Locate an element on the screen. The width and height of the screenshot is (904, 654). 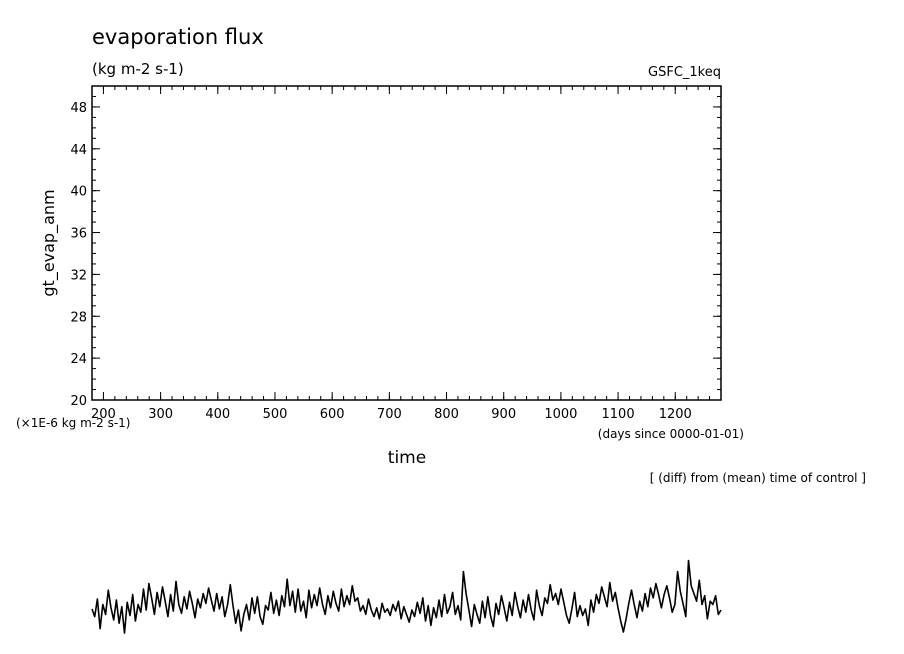
y-unit-note: (×1E-6 kg m-2 s-1) is located at coordinates (73, 423).